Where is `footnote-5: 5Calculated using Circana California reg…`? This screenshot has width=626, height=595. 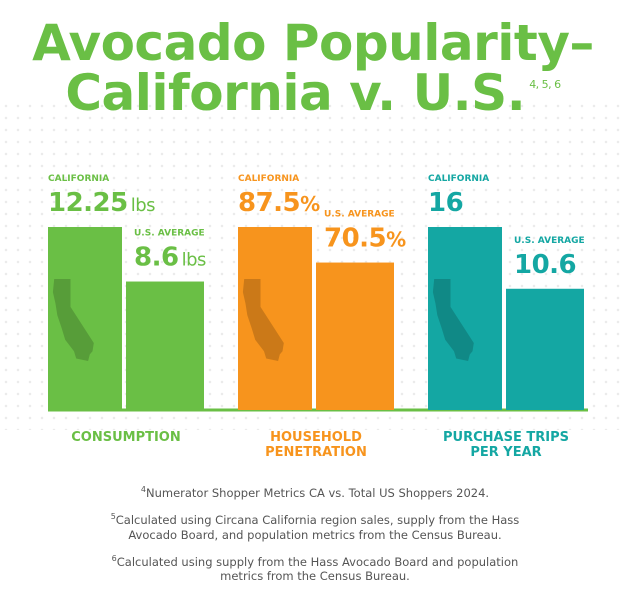
footnote-5: 5Calculated using Circana California reg… is located at coordinates (315, 526).